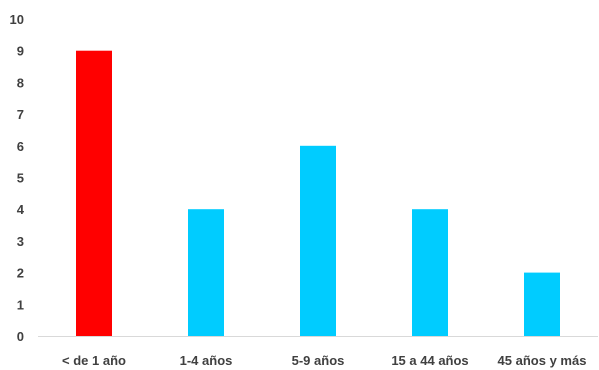 Image resolution: width=599 pixels, height=370 pixels. What do you see at coordinates (21, 209) in the screenshot?
I see `y-tick-label: 4` at bounding box center [21, 209].